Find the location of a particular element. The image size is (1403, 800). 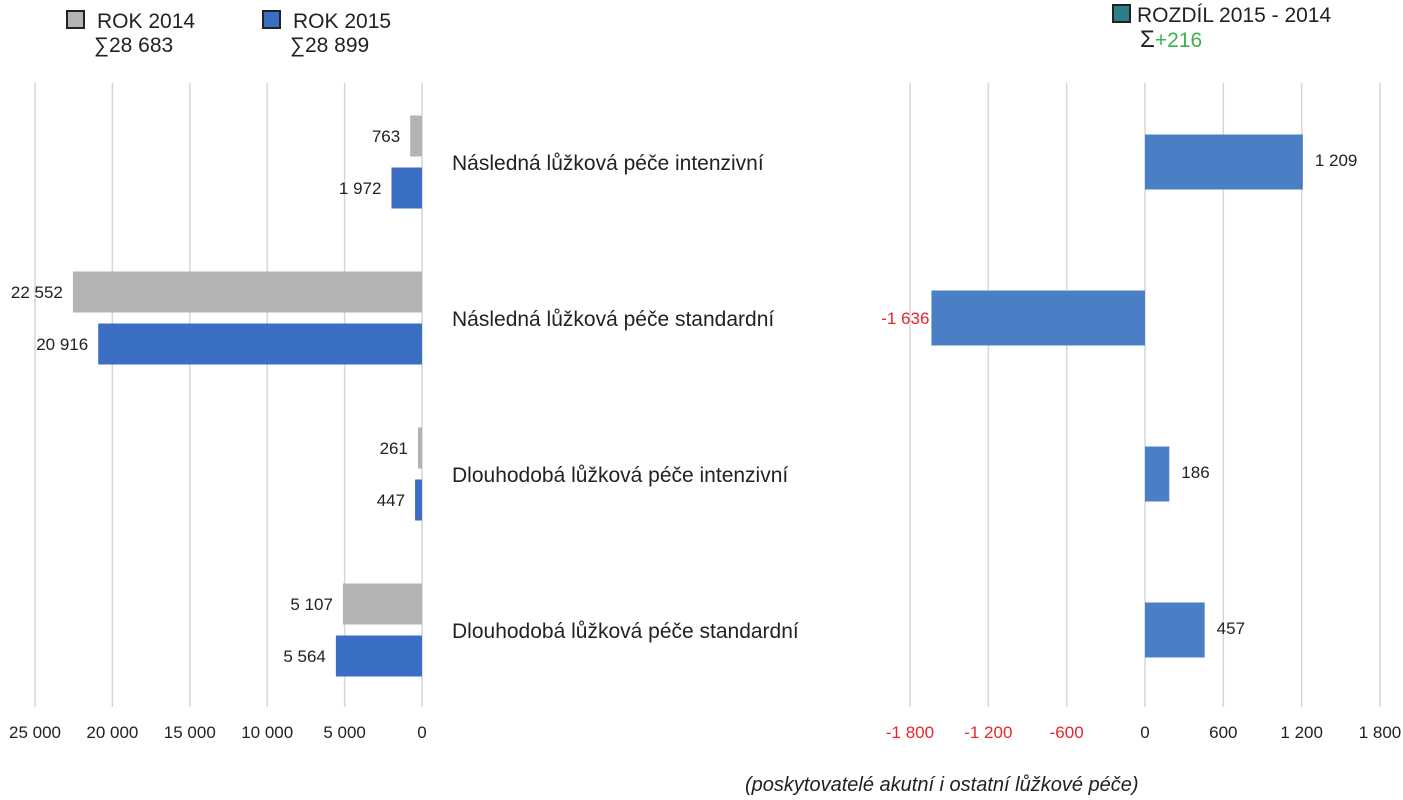

bar-2014-label: 261 is located at coordinates (394, 448).